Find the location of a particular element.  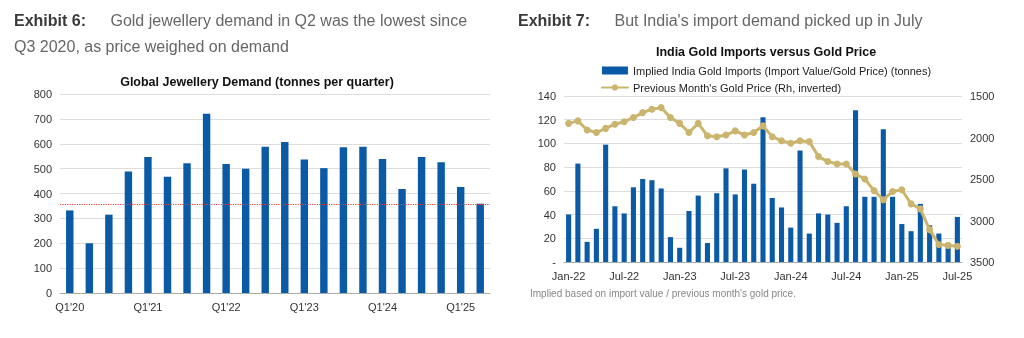

chart-title: Exhibit 7: But India's import demand picked up in July is located at coordinates (720, 20).